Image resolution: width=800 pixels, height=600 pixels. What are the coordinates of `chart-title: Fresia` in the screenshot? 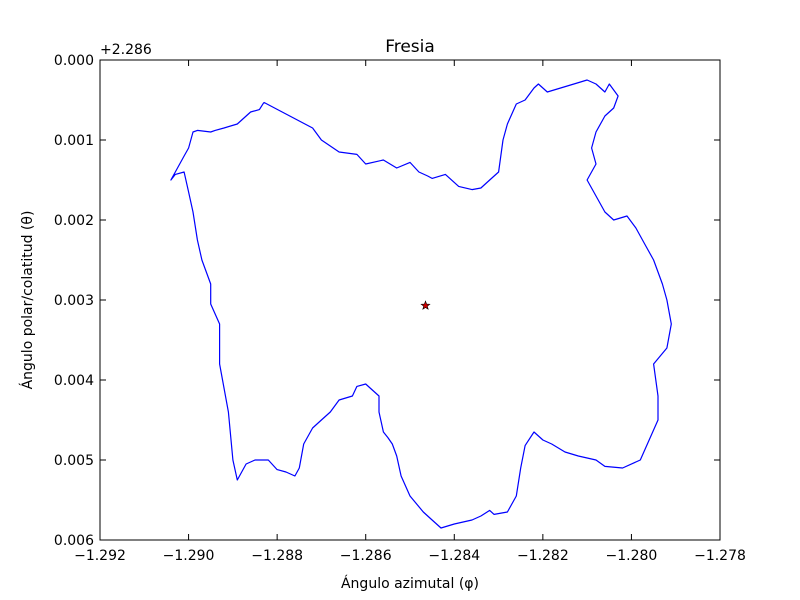 It's located at (410, 47).